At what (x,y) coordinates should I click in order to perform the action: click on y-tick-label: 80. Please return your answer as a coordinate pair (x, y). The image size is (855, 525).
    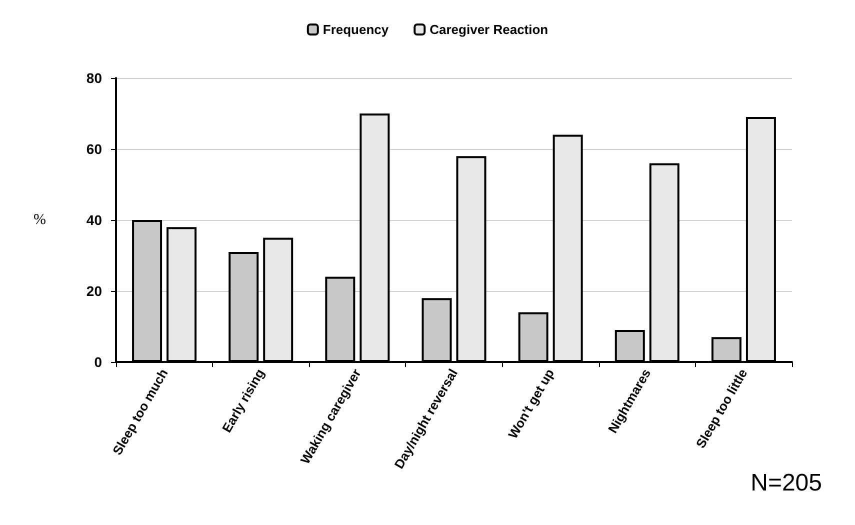
    Looking at the image, I should click on (94, 78).